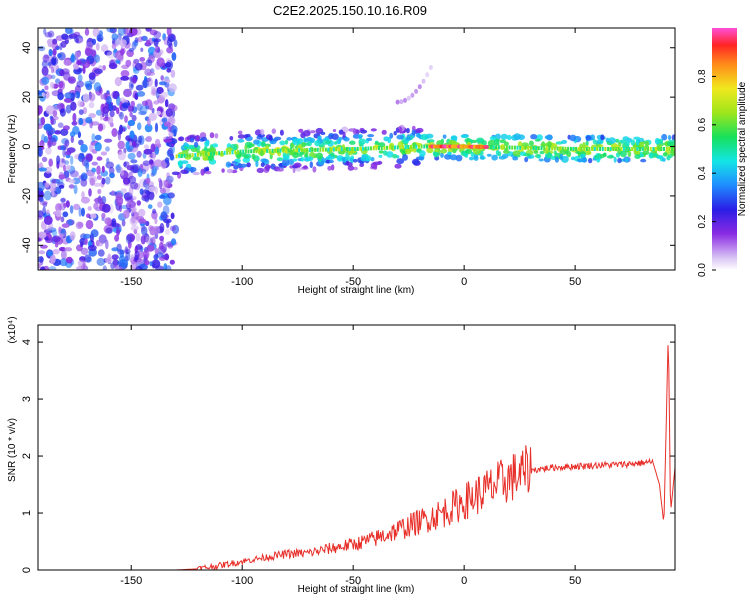  I want to click on colorbar-gradient, so click(724, 149).